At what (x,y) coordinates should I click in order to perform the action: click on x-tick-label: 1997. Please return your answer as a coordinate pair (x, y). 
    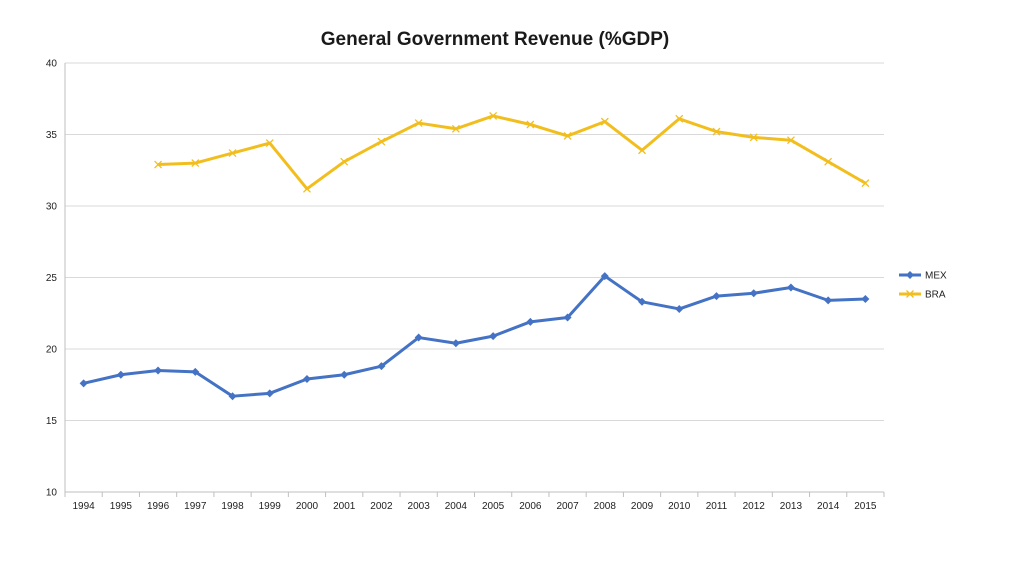
    Looking at the image, I should click on (195, 506).